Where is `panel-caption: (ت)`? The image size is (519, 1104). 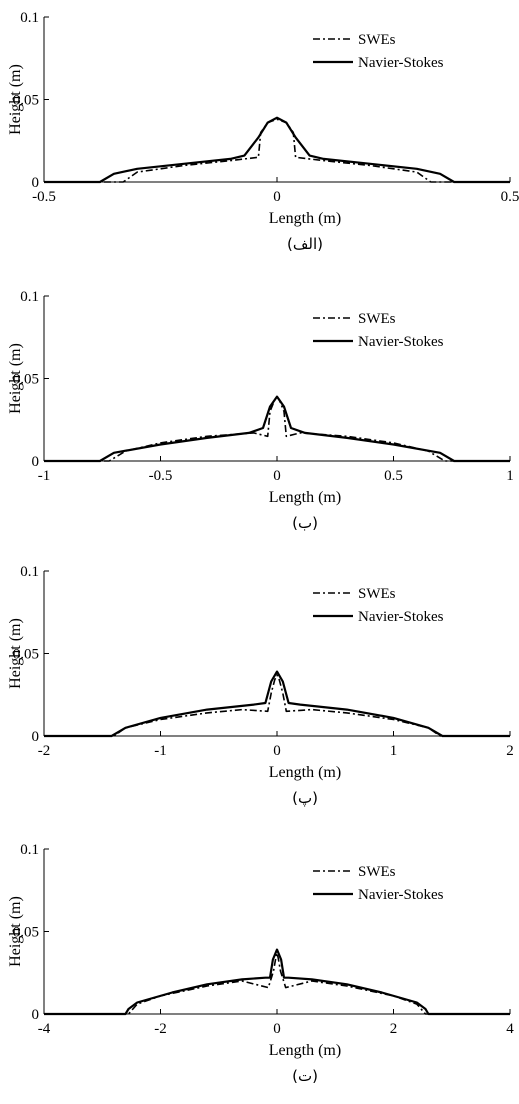
panel-caption: (ت) is located at coordinates (305, 1076).